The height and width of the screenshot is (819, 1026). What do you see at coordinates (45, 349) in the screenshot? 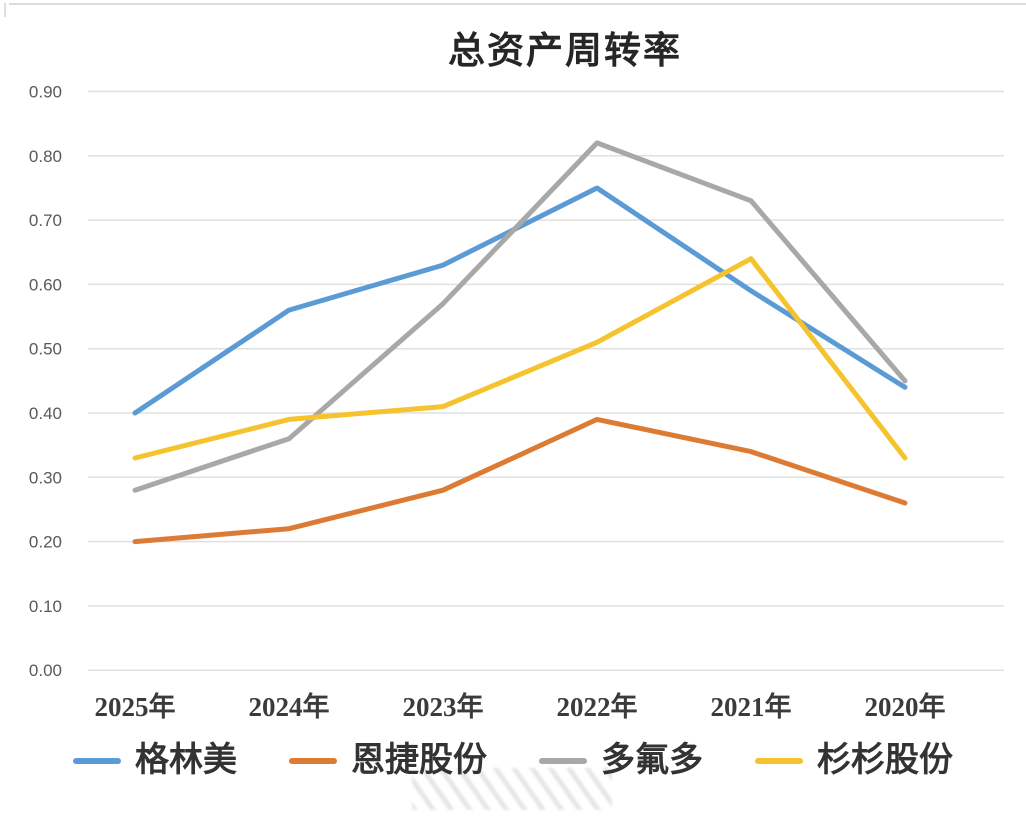
I see `y-tick-label: 0.50` at bounding box center [45, 349].